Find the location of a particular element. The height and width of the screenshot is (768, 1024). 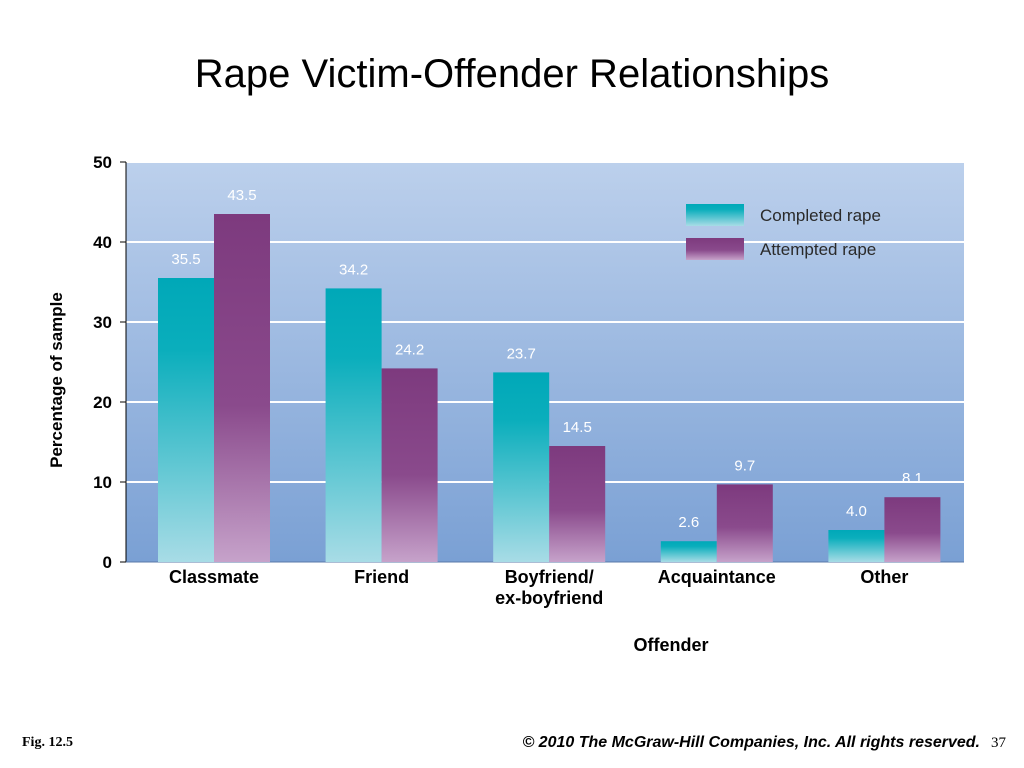

value-label: 14.5 is located at coordinates (577, 427).